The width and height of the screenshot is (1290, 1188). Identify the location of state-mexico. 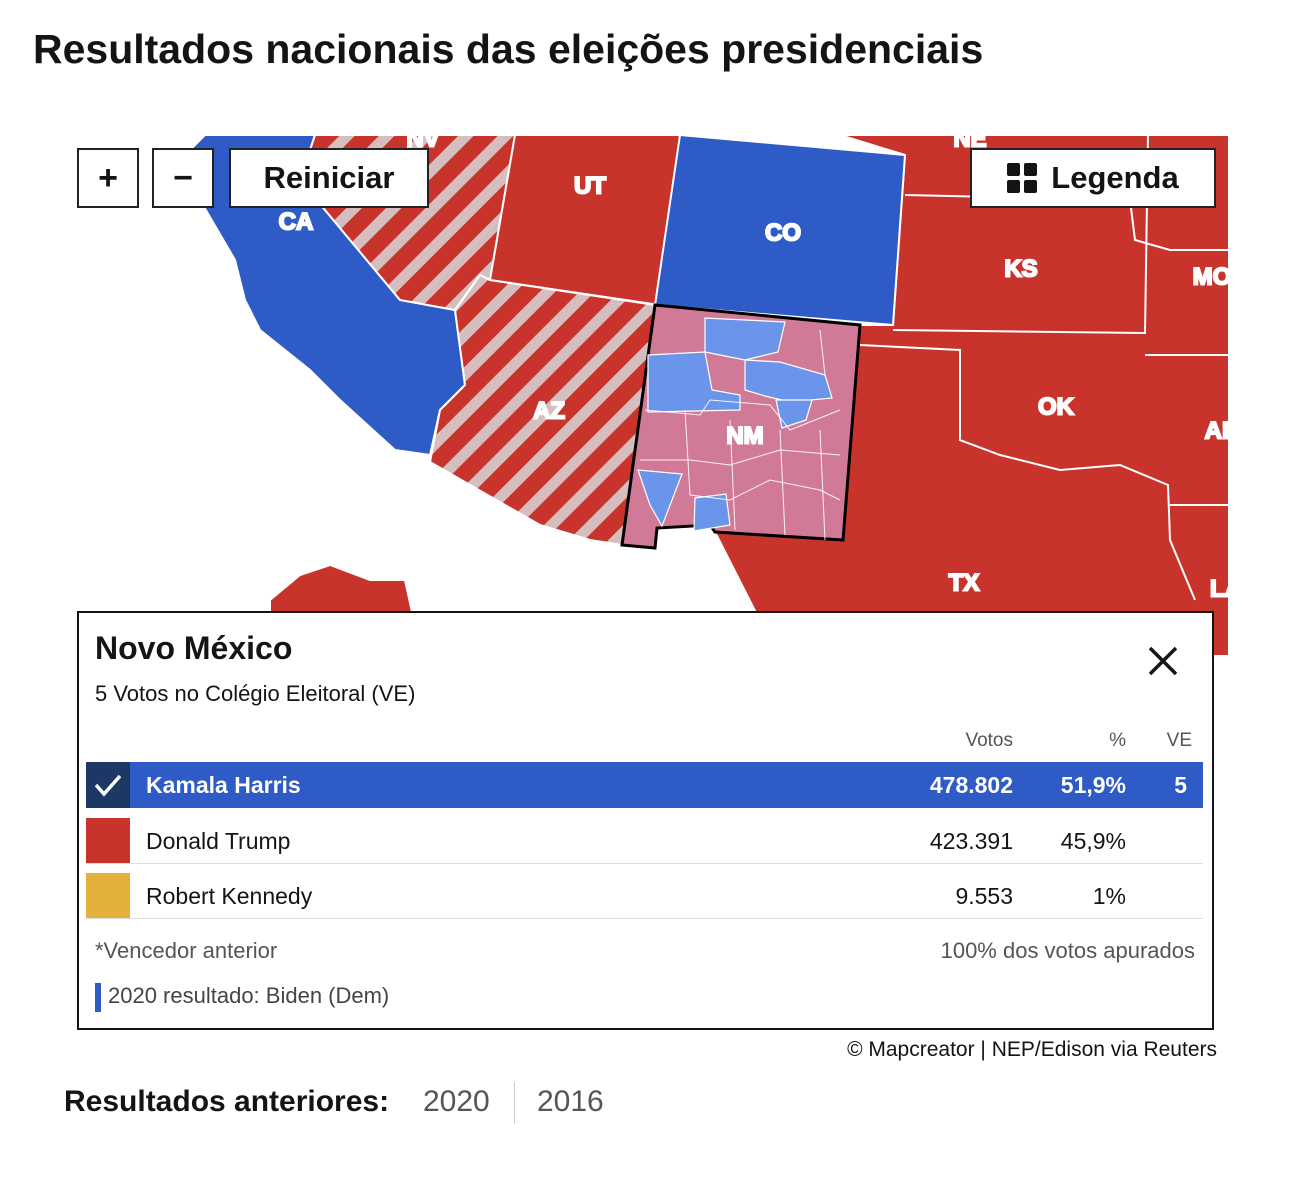
(341, 588).